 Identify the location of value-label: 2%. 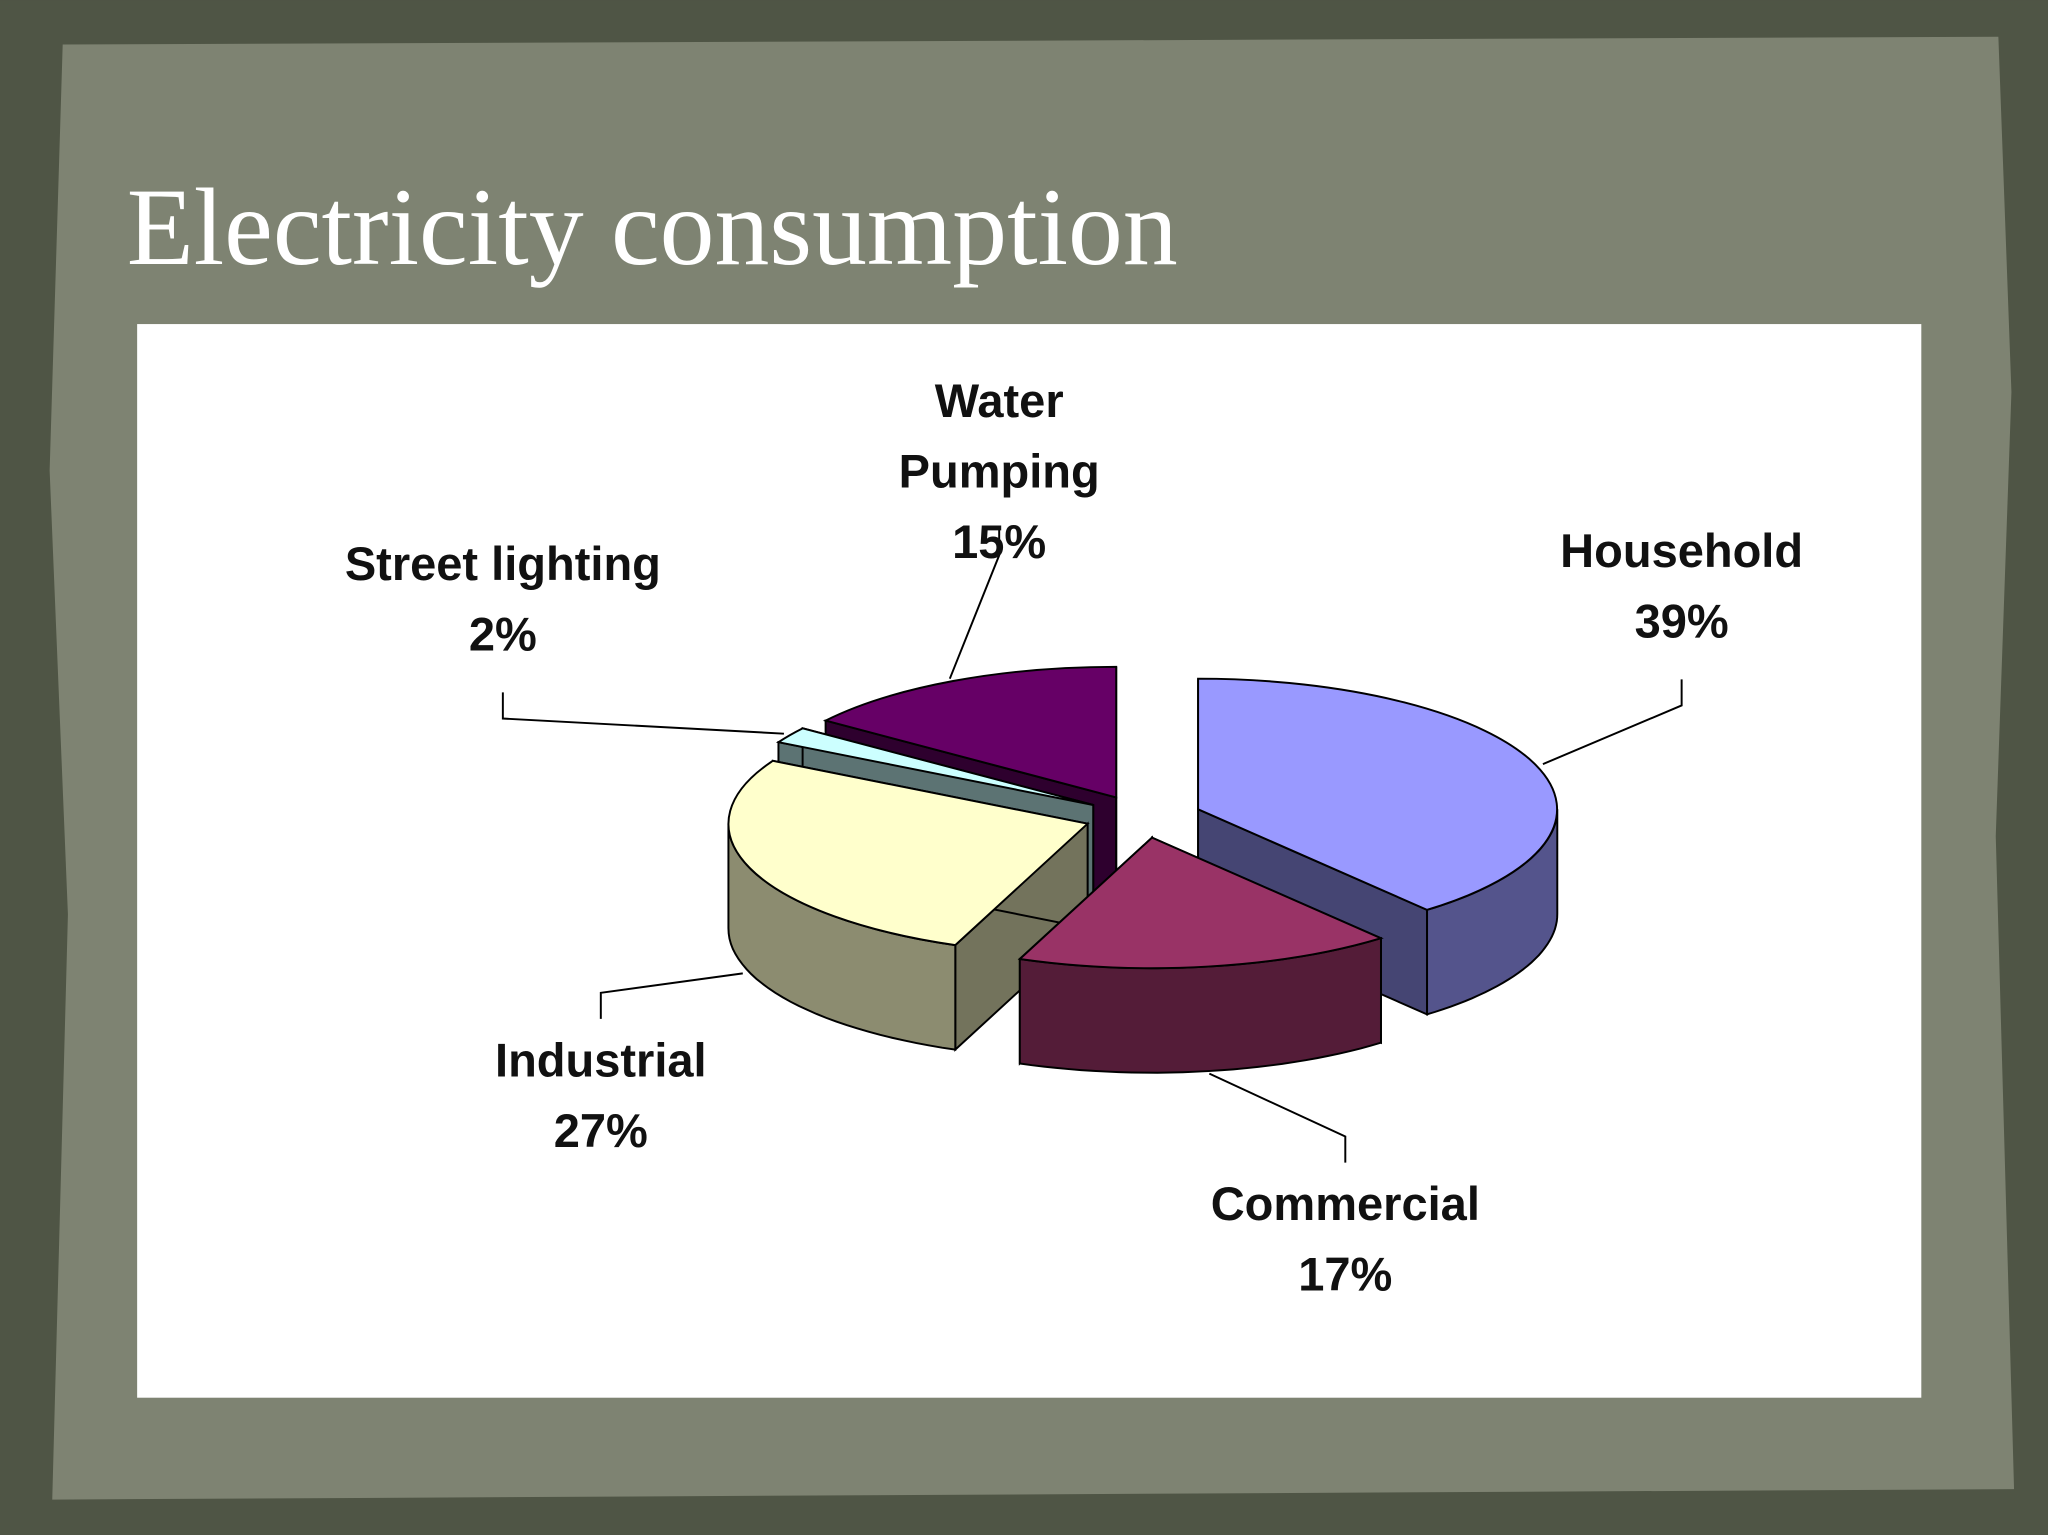
(502, 634).